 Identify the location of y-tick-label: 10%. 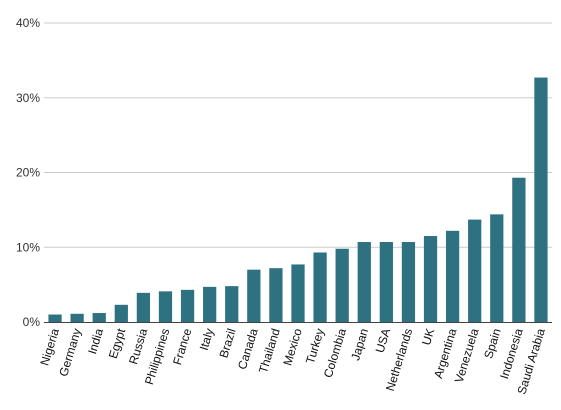
(28, 247).